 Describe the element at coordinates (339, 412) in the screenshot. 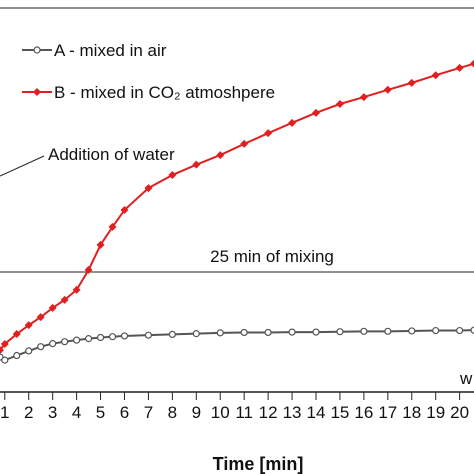

I see `x-tick-label: 15` at that location.